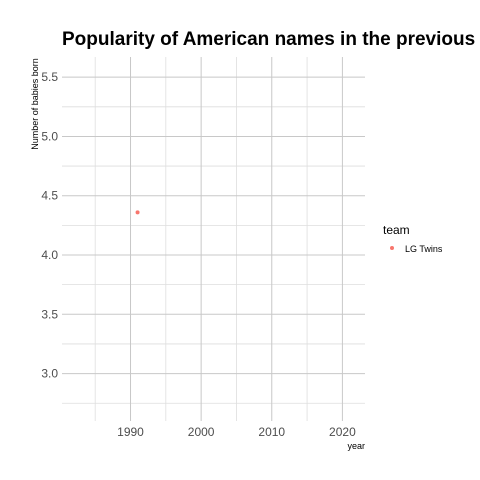  Describe the element at coordinates (49, 196) in the screenshot. I see `y-tick-label: 4.5` at that location.